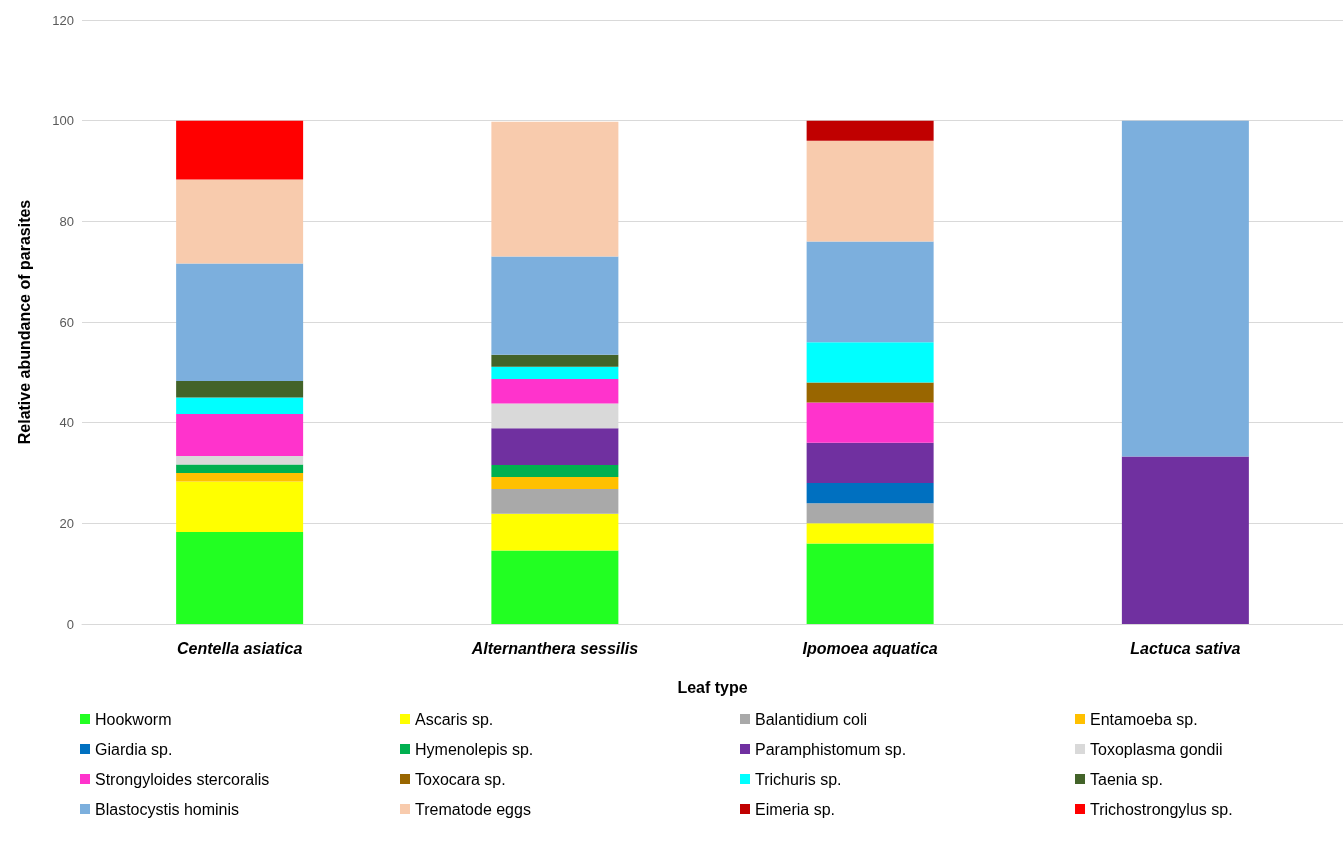 This screenshot has height=865, width=1343. Describe the element at coordinates (473, 809) in the screenshot. I see `legend-label: Trematode eggs` at that location.